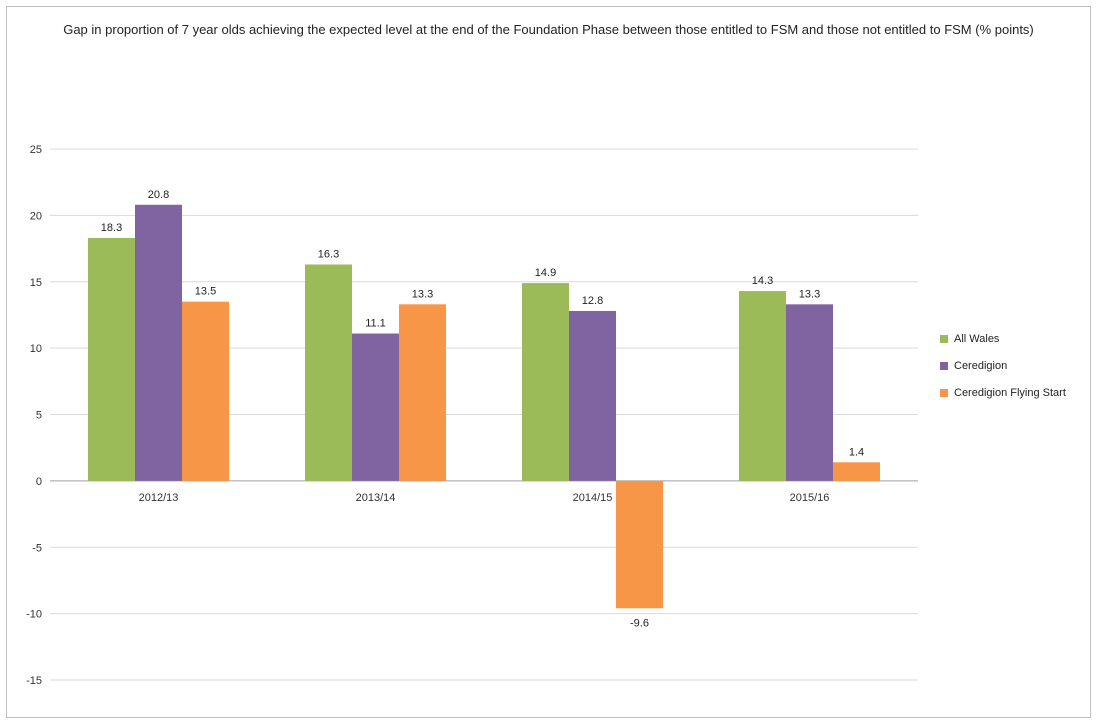 This screenshot has height=724, width=1097. Describe the element at coordinates (158, 195) in the screenshot. I see `data-label: 20.8` at that location.